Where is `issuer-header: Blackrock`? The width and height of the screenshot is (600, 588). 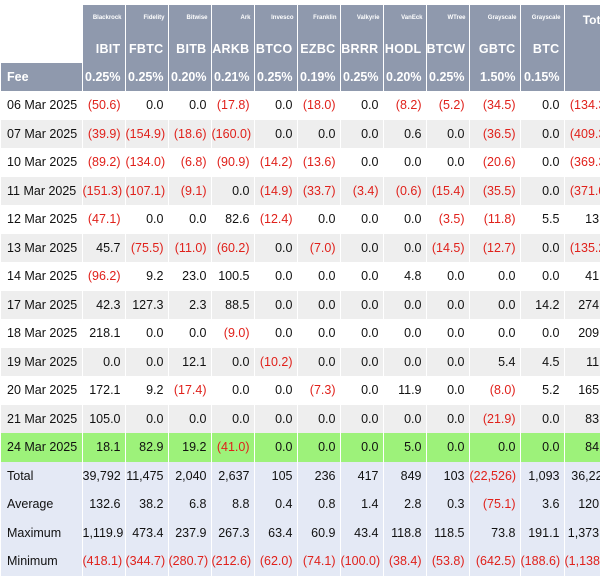 issuer-header: Blackrock is located at coordinates (104, 19).